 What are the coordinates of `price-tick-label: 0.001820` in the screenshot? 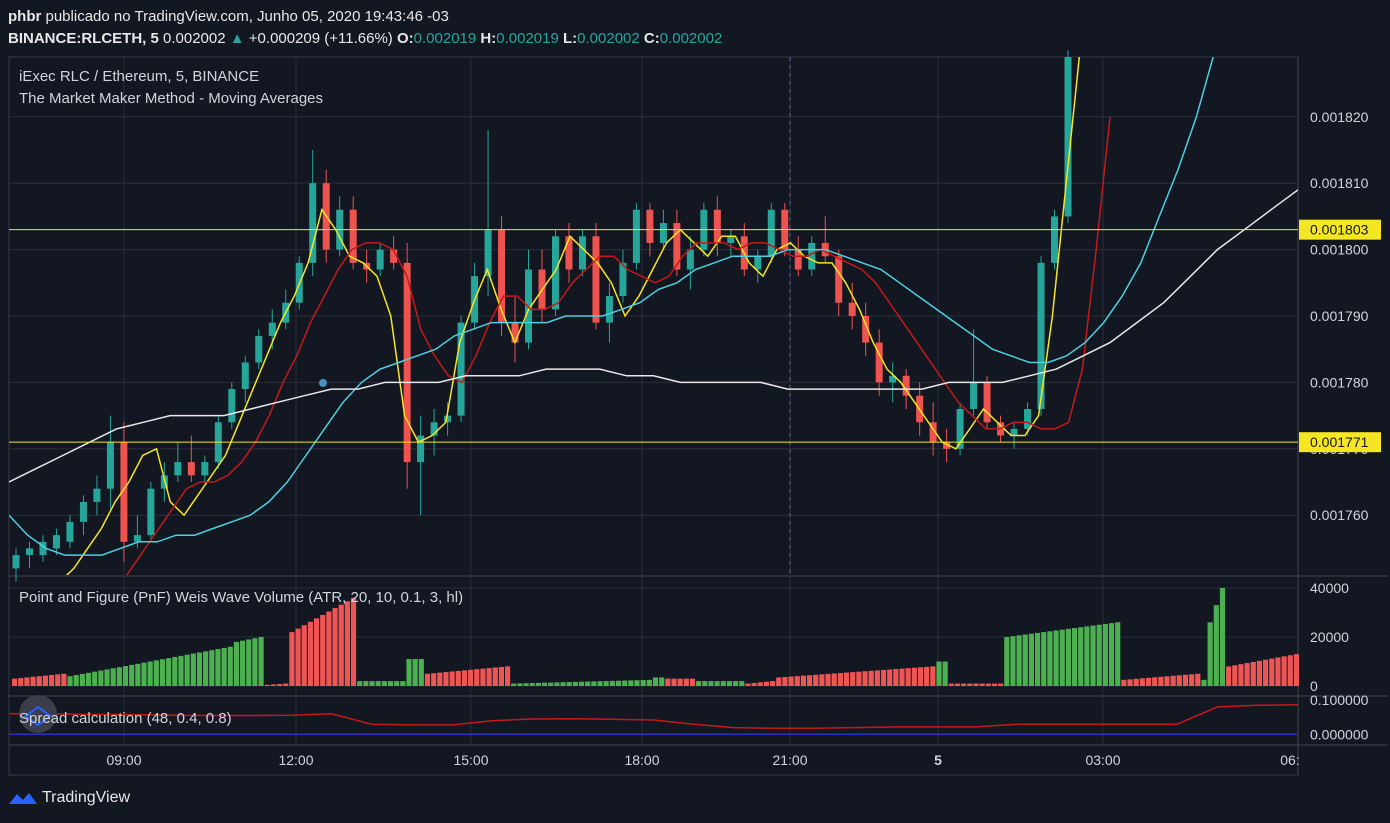 It's located at (1339, 117).